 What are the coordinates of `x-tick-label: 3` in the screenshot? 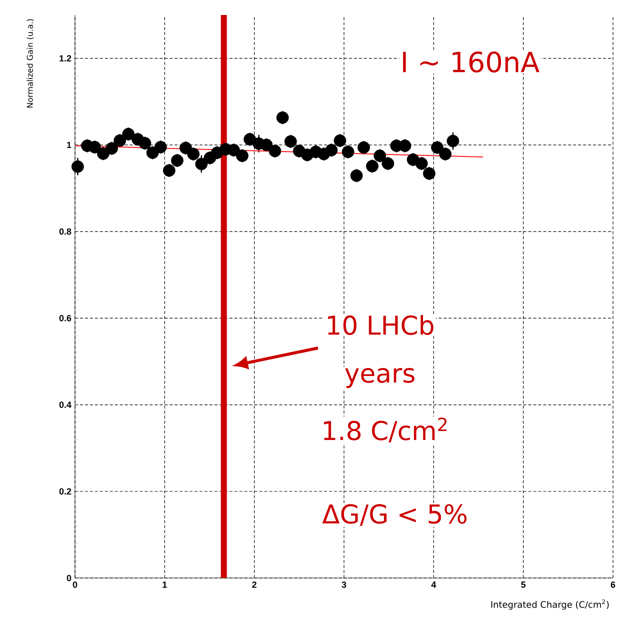 It's located at (344, 585).